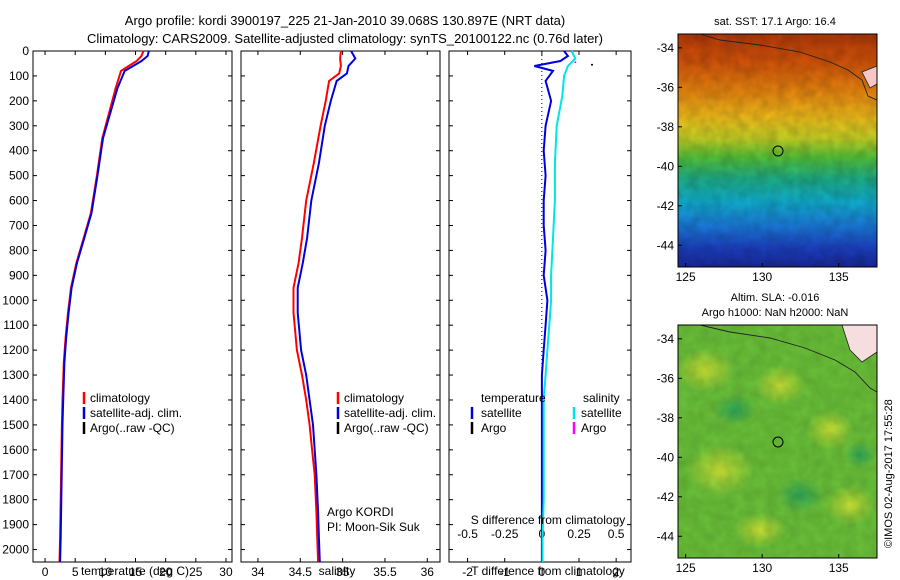  What do you see at coordinates (166, 572) in the screenshot?
I see `x-tick-label: 20` at bounding box center [166, 572].